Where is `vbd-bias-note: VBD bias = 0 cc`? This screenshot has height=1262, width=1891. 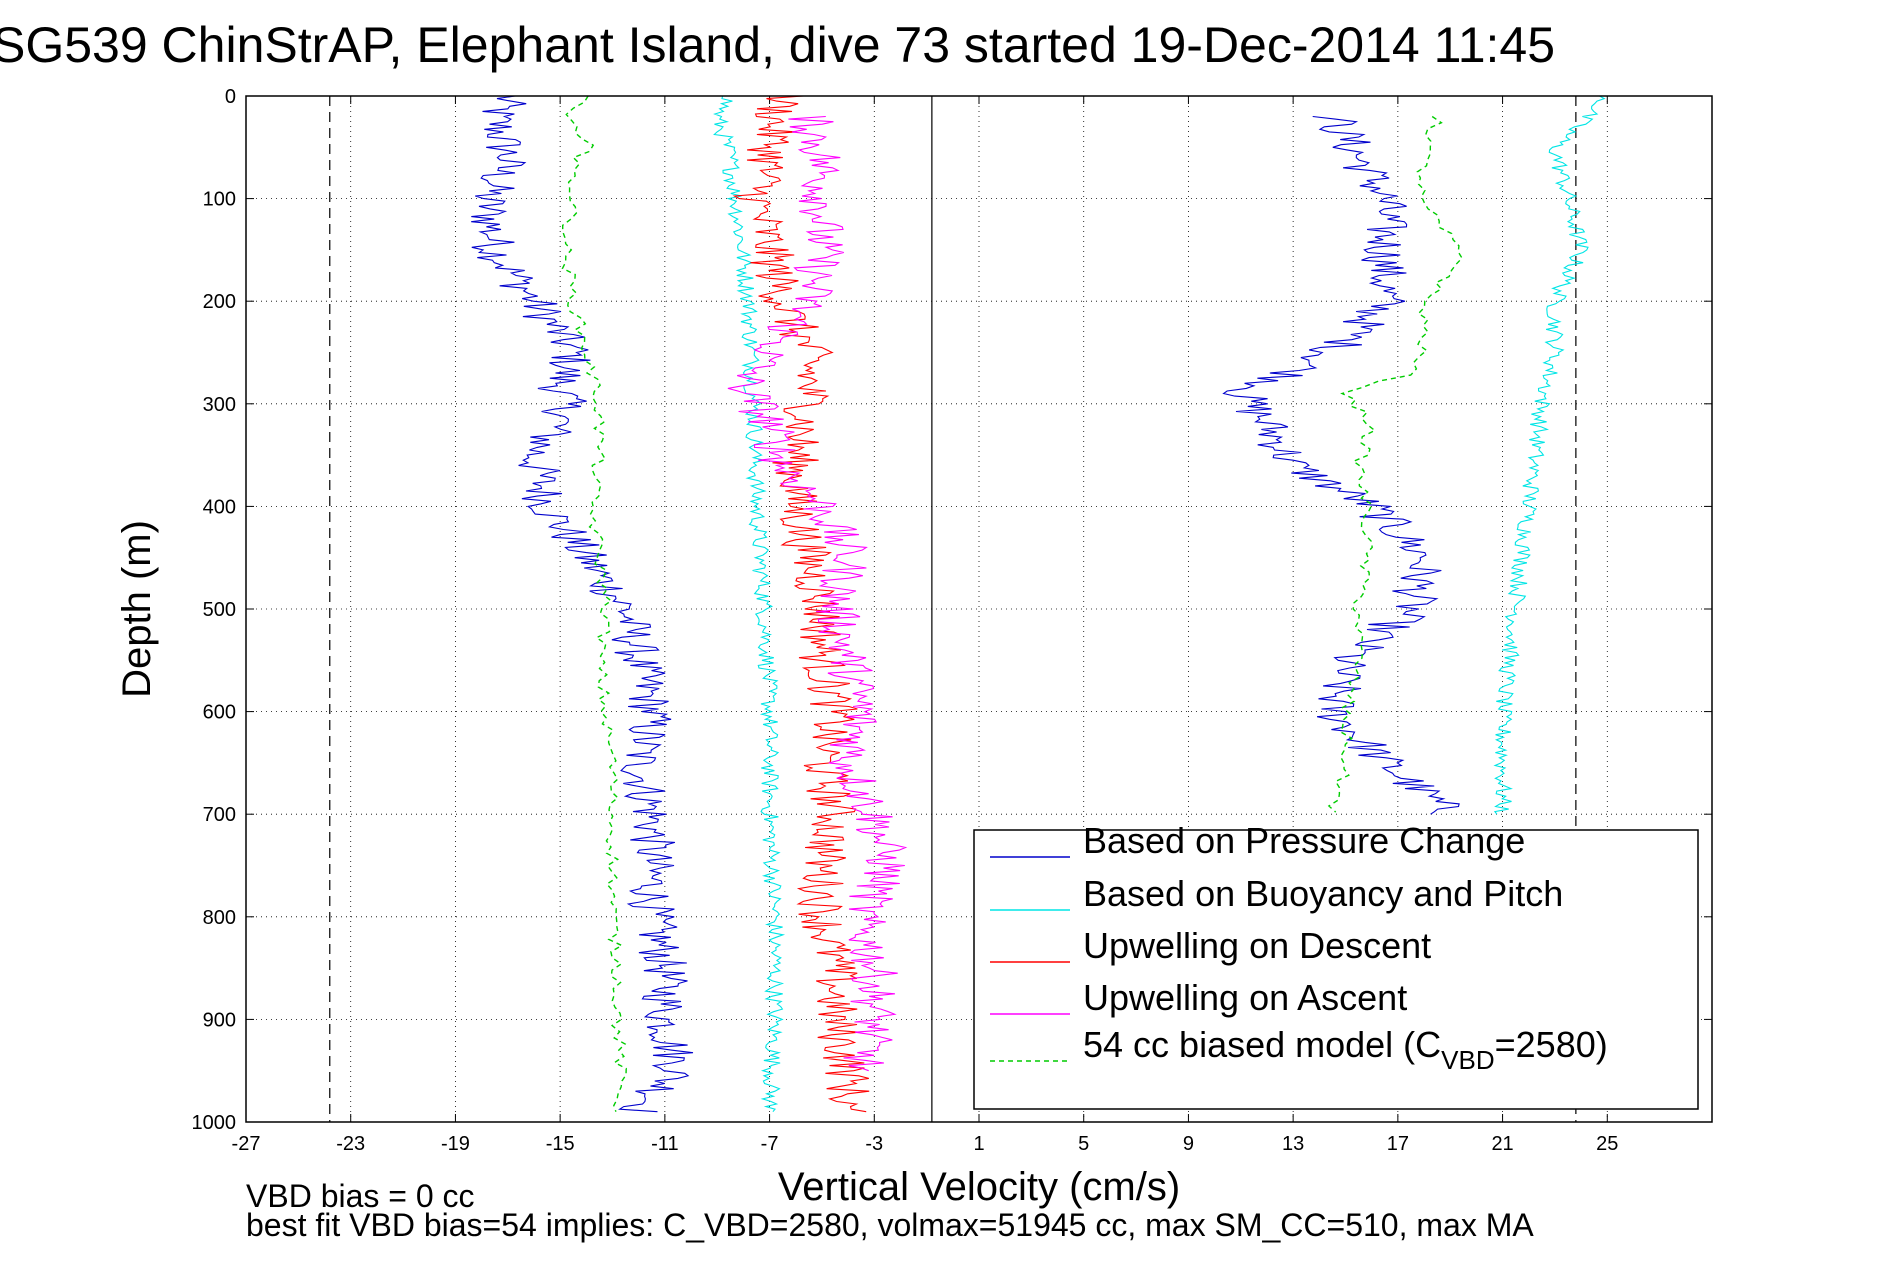 vbd-bias-note: VBD bias = 0 cc is located at coordinates (360, 1196).